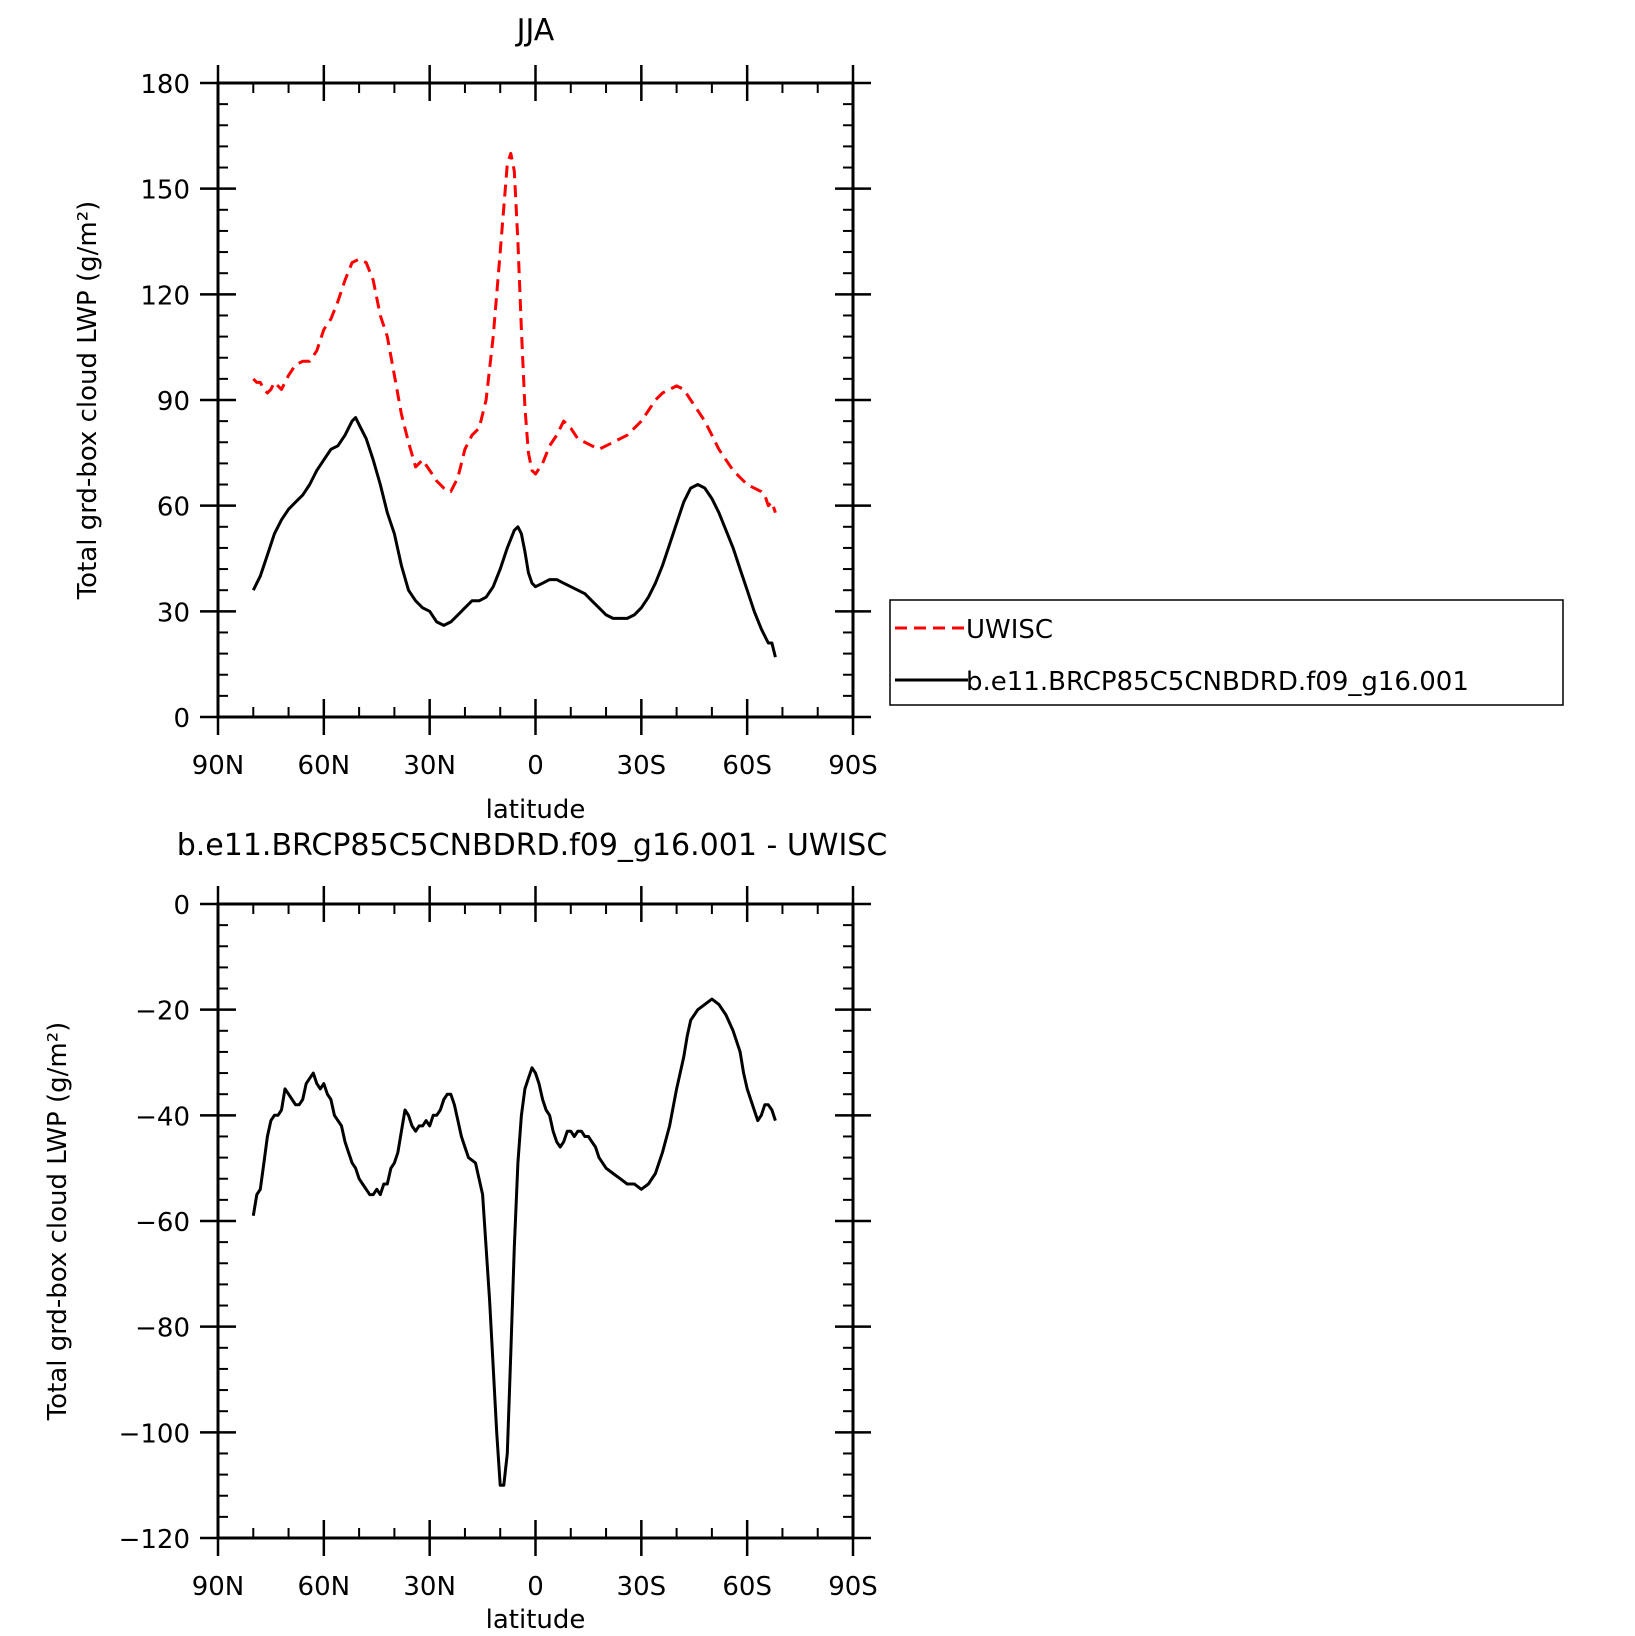  Describe the element at coordinates (514, 1242) in the screenshot. I see `series-line-difference` at that location.